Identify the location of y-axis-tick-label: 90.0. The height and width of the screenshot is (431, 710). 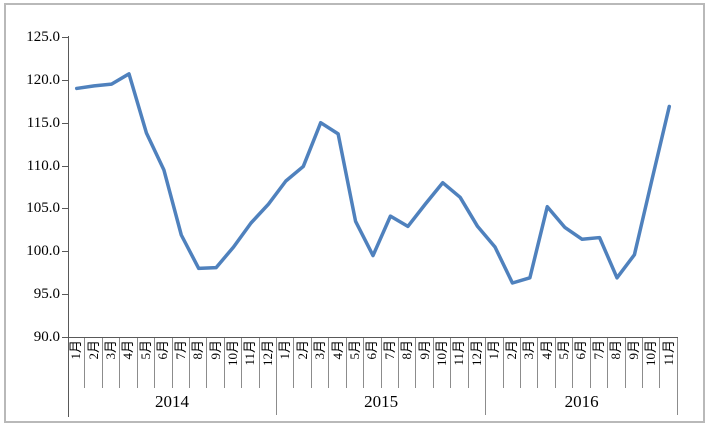
(46, 337).